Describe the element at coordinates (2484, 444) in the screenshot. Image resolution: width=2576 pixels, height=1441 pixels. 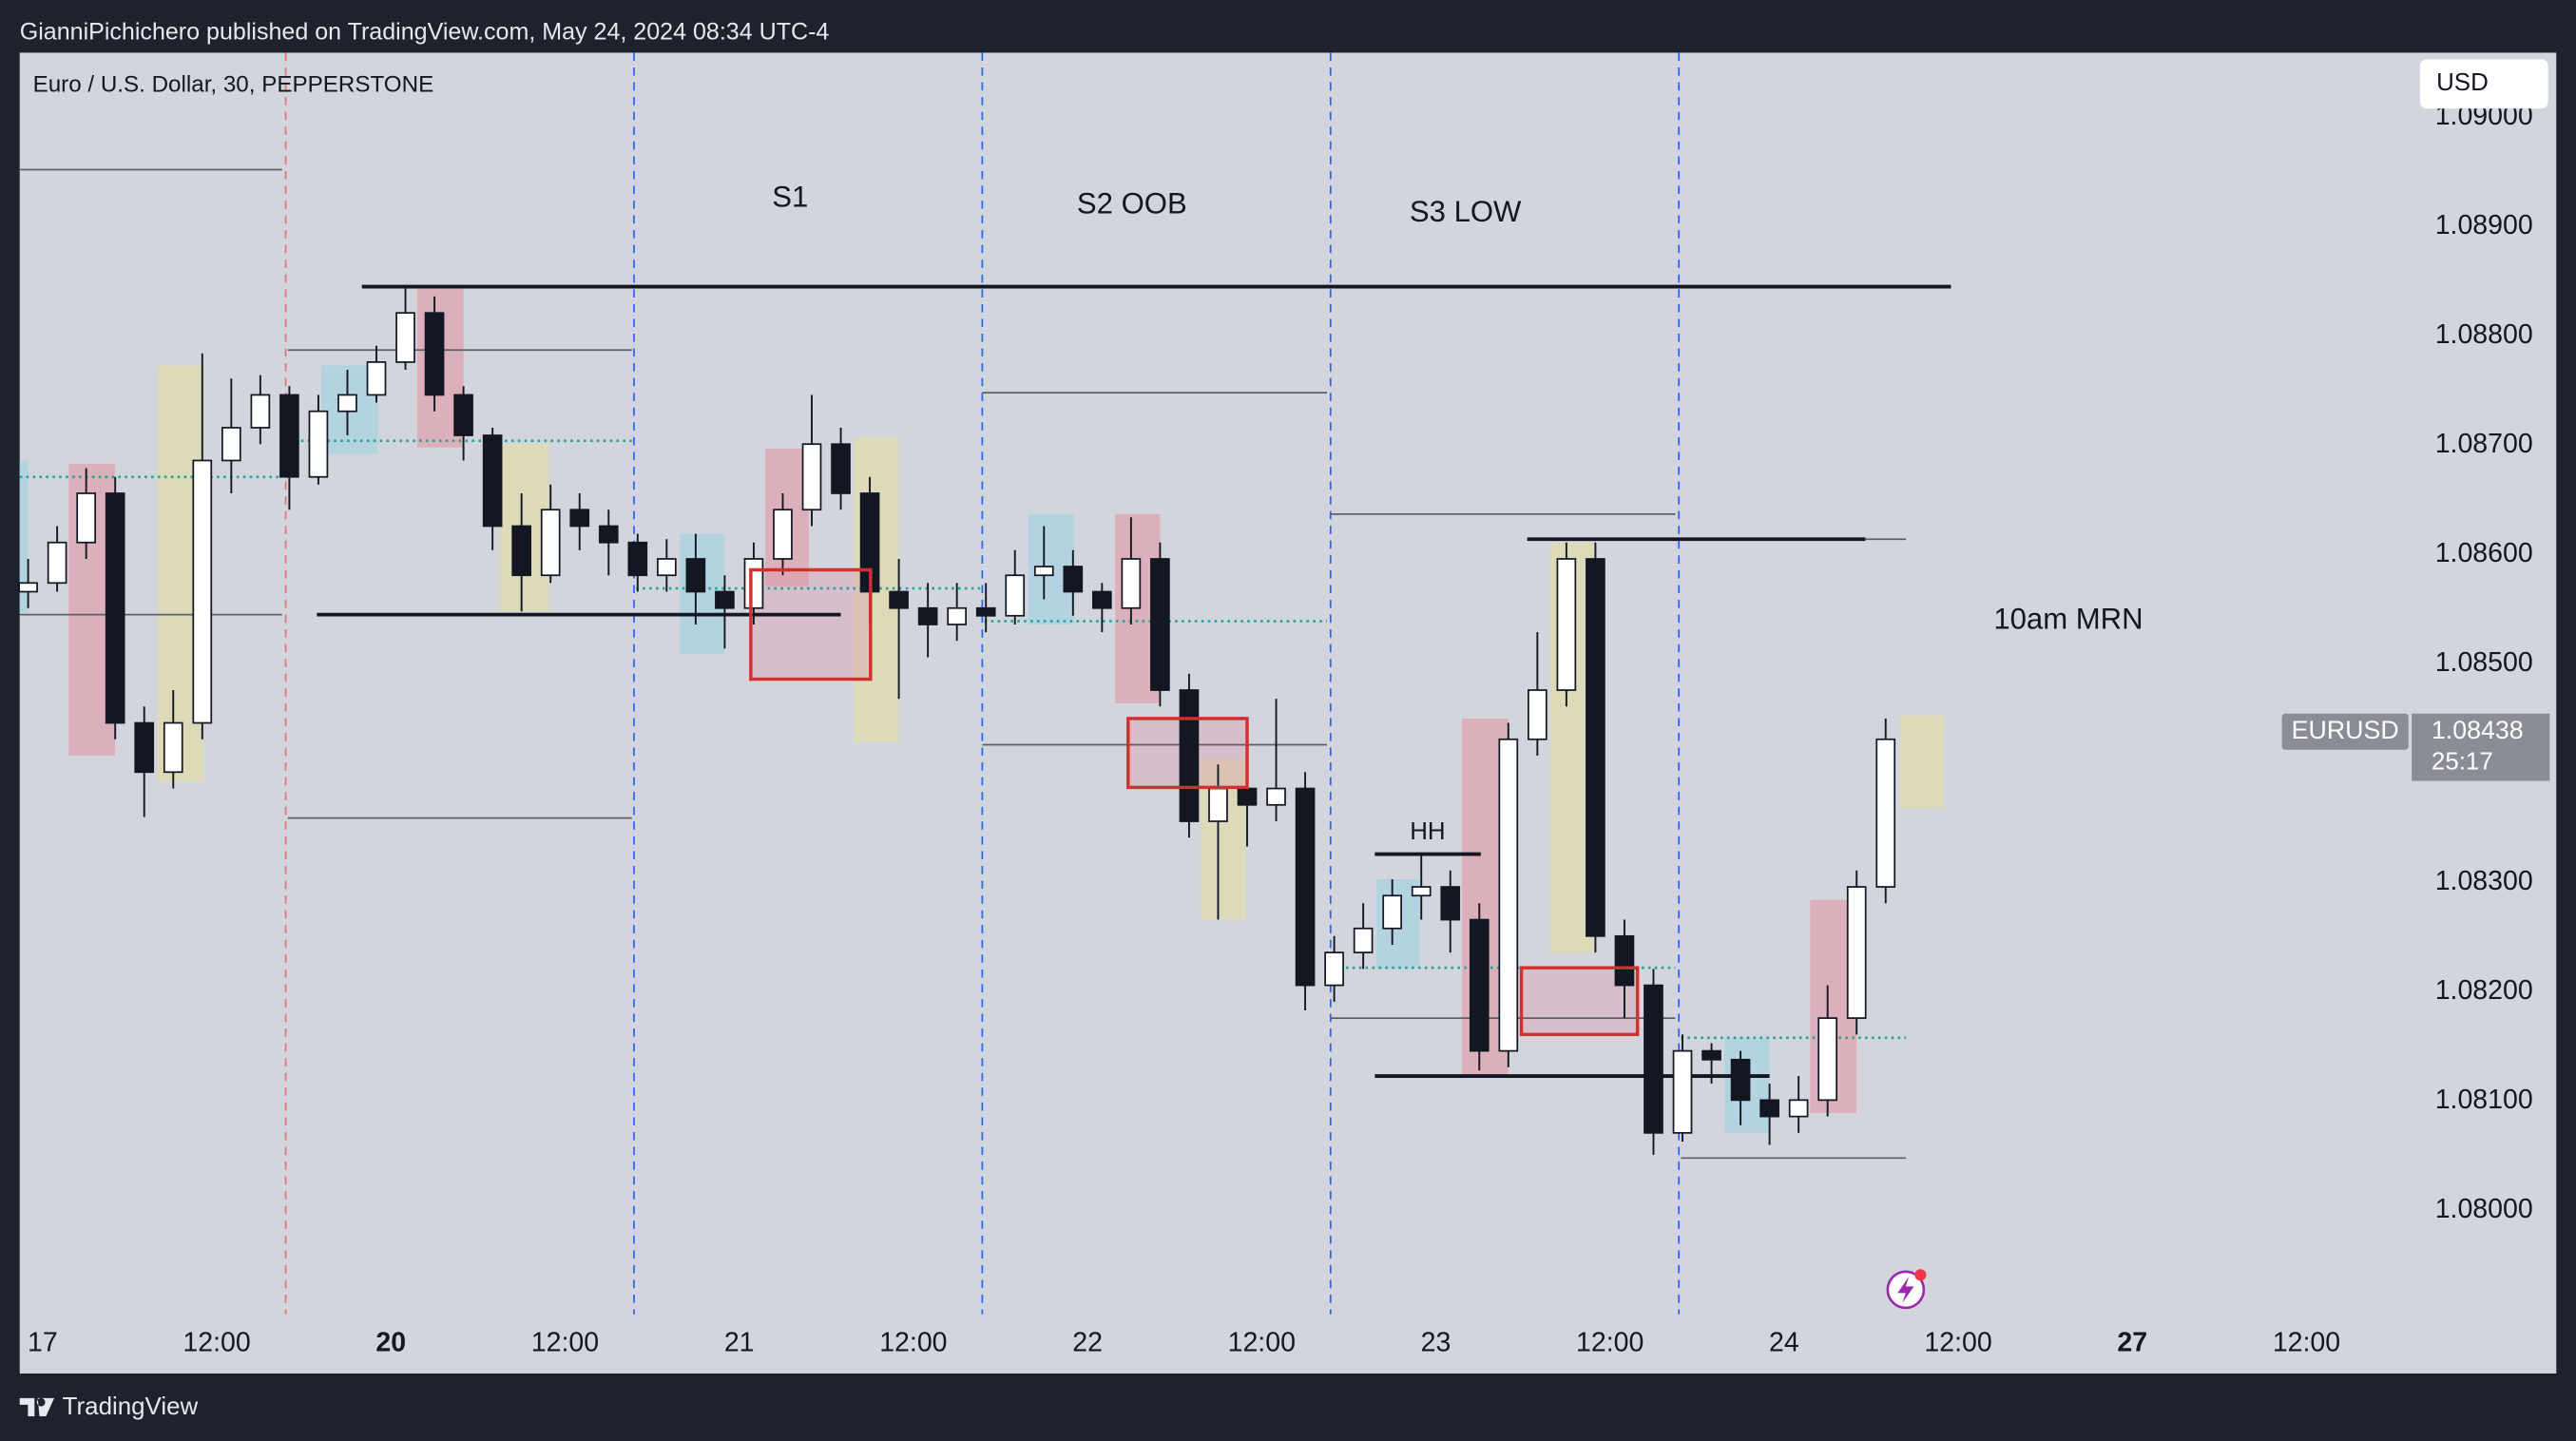
I see `y-tick-label: 1.08700` at that location.